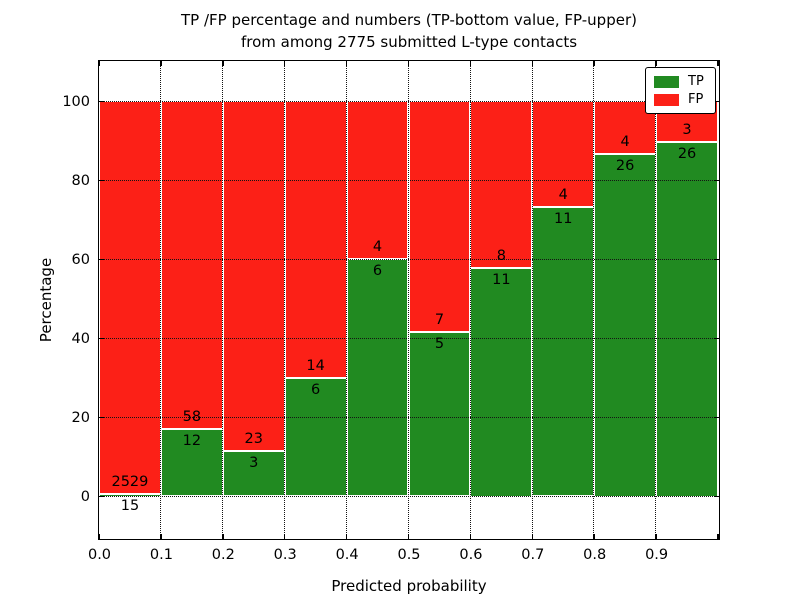 This screenshot has height=600, width=800. What do you see at coordinates (315, 365) in the screenshot?
I see `fp-count-label: 14` at bounding box center [315, 365].